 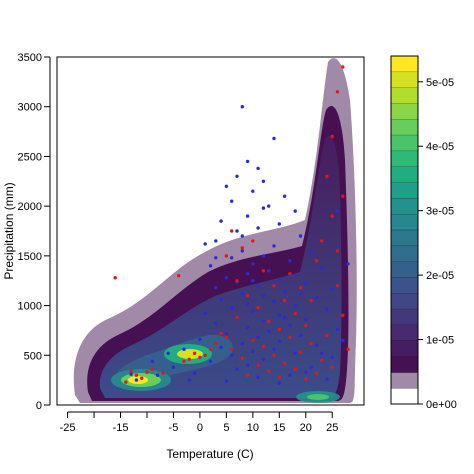 I want to click on colorbar-frame, so click(x=404, y=230).